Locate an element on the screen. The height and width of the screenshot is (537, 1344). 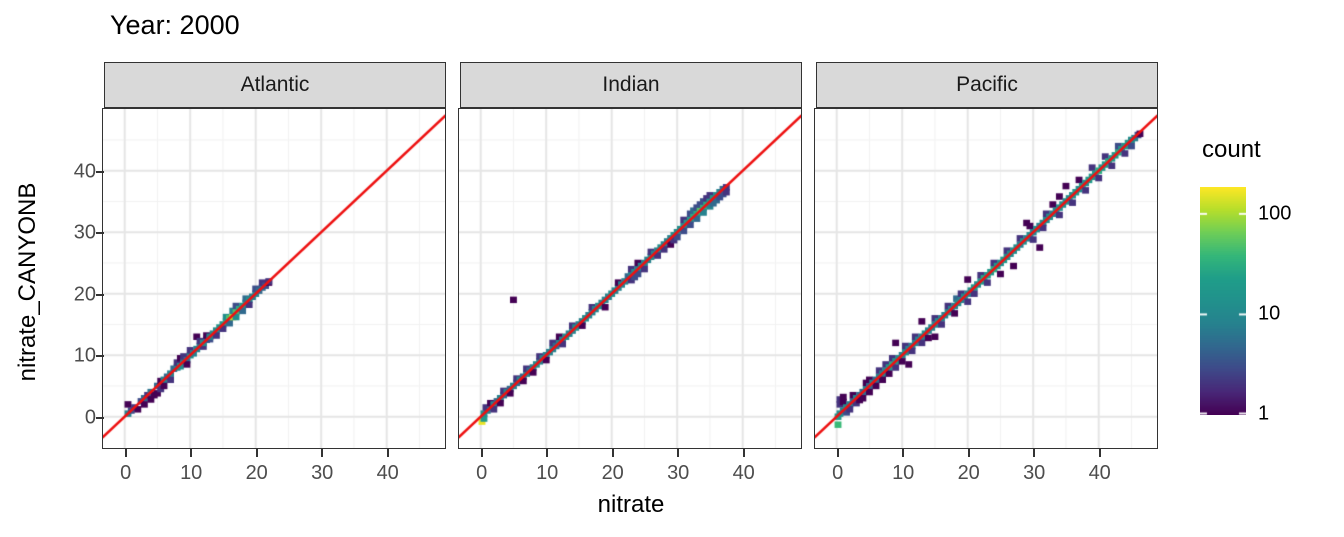
legend-tick-label: 10 is located at coordinates (1269, 313).